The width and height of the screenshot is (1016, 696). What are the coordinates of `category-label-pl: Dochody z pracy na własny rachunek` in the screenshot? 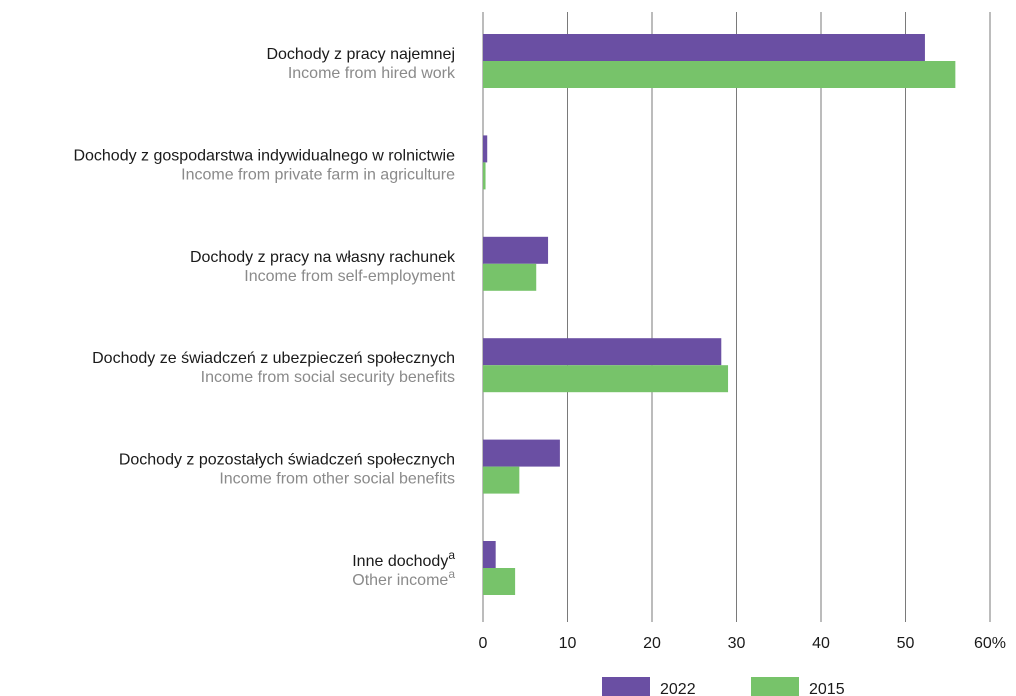 It's located at (323, 257).